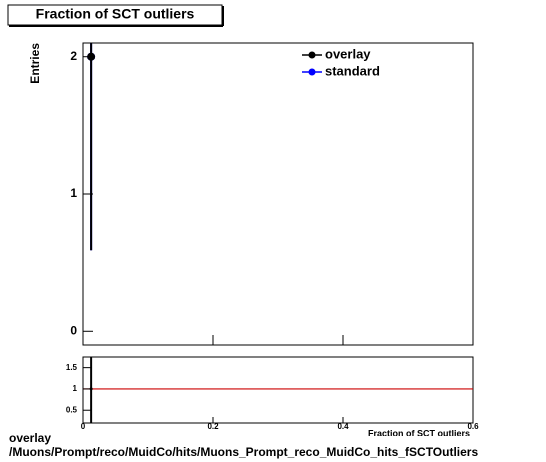 This screenshot has width=546, height=462. I want to click on footer-bg, so click(273, 449).